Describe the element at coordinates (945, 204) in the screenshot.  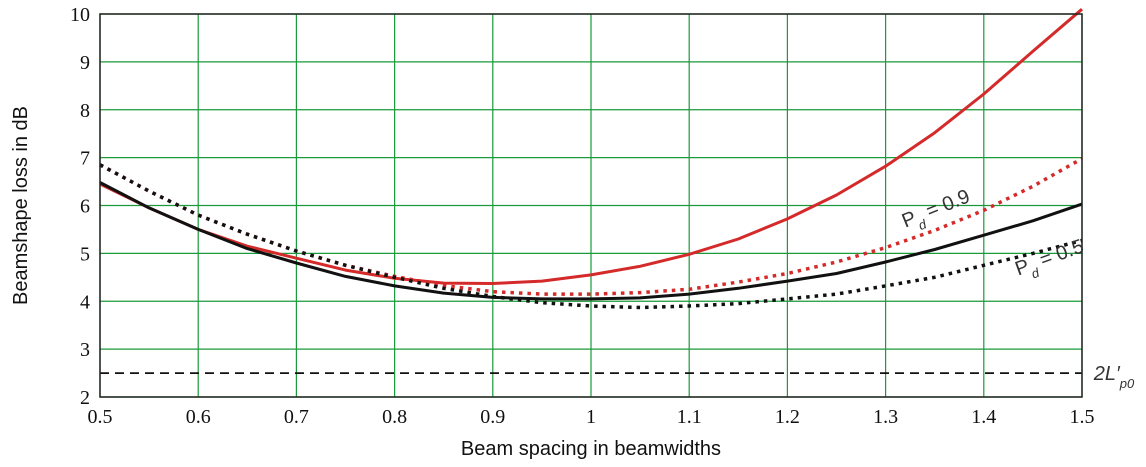
I see `annotation-value: = 0.9` at that location.